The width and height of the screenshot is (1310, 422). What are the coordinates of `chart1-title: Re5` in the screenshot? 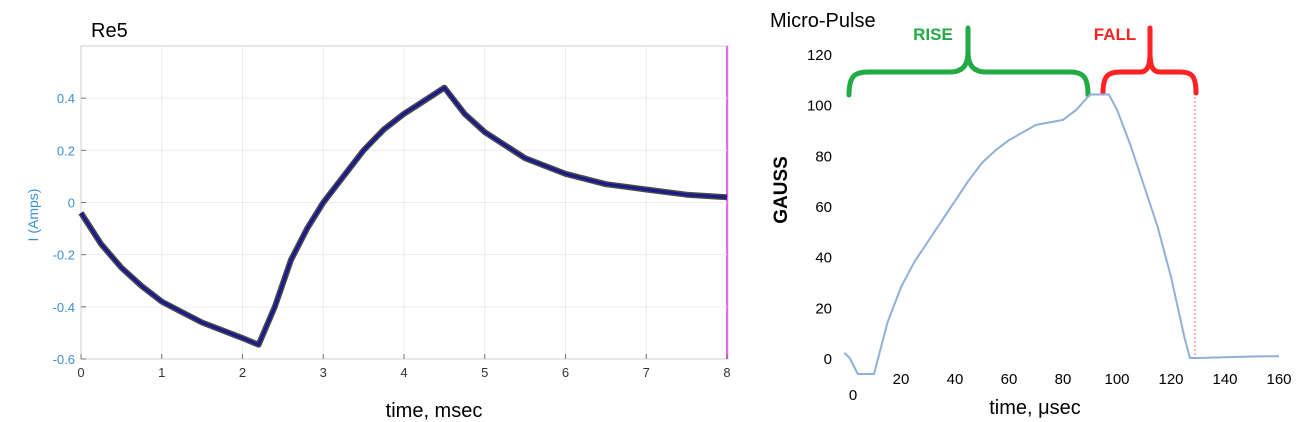 It's located at (109, 31).